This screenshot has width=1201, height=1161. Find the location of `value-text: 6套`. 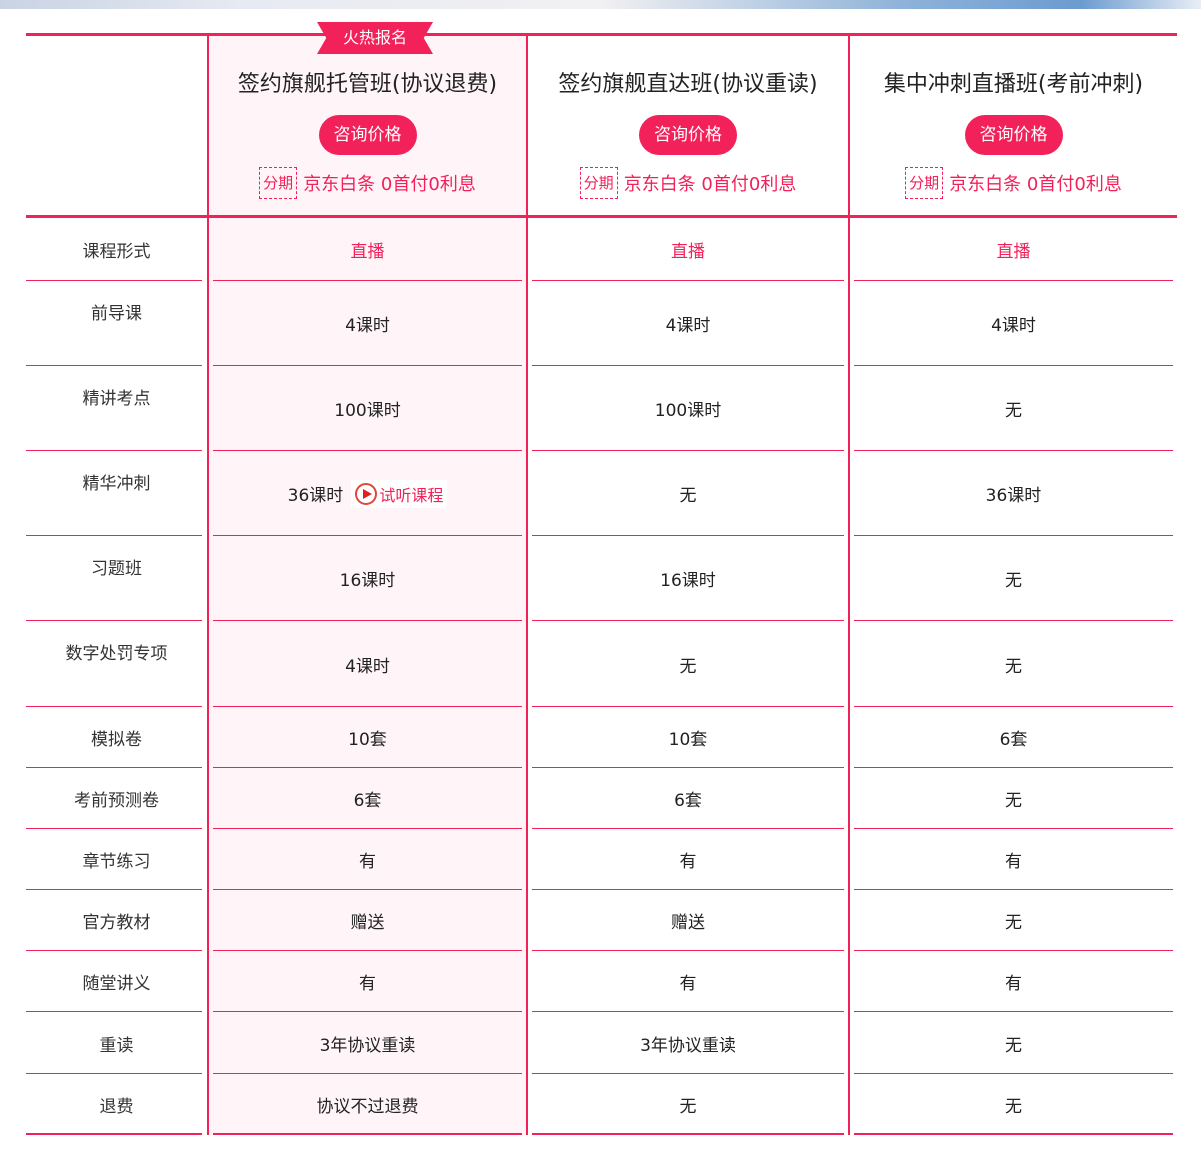

value-text: 6套 is located at coordinates (1013, 740).